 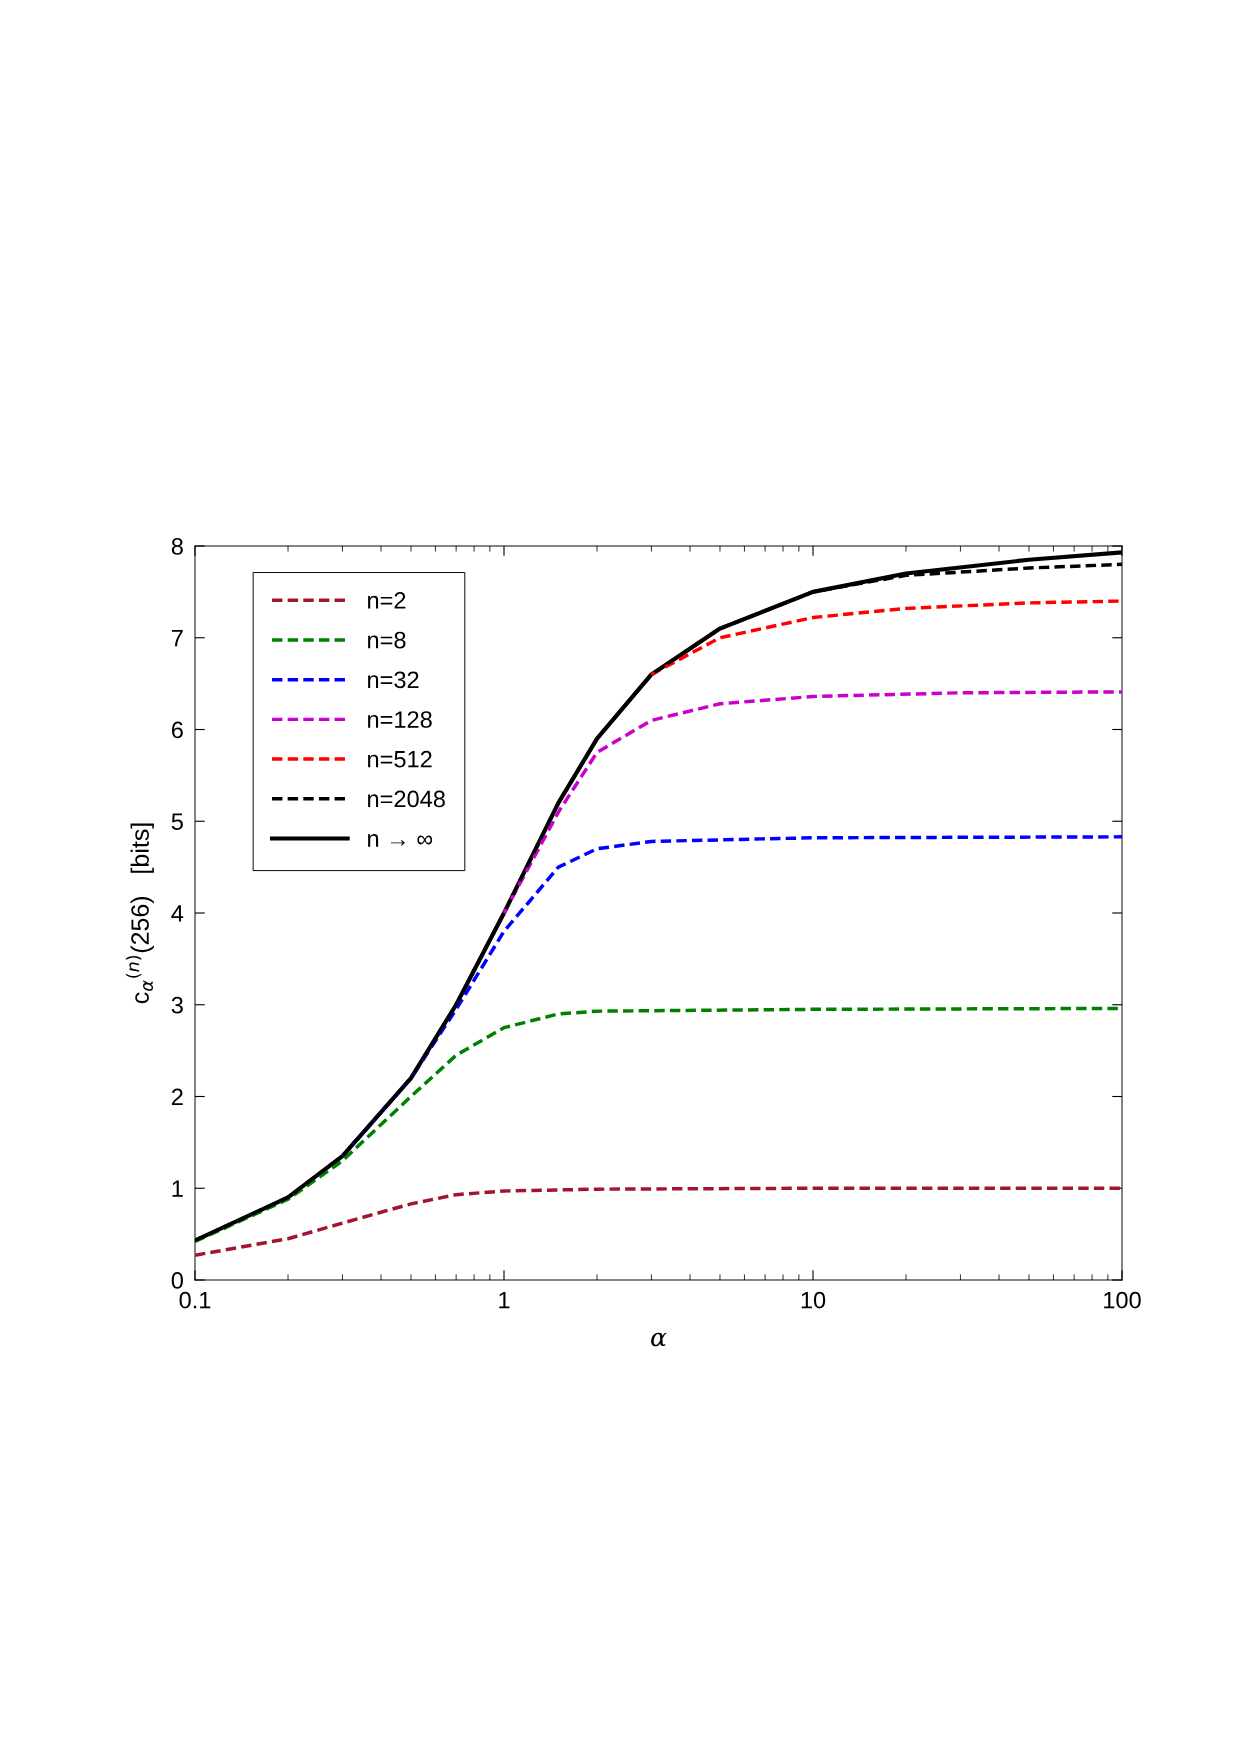 What do you see at coordinates (659, 1339) in the screenshot?
I see `x-axis-title: α` at bounding box center [659, 1339].